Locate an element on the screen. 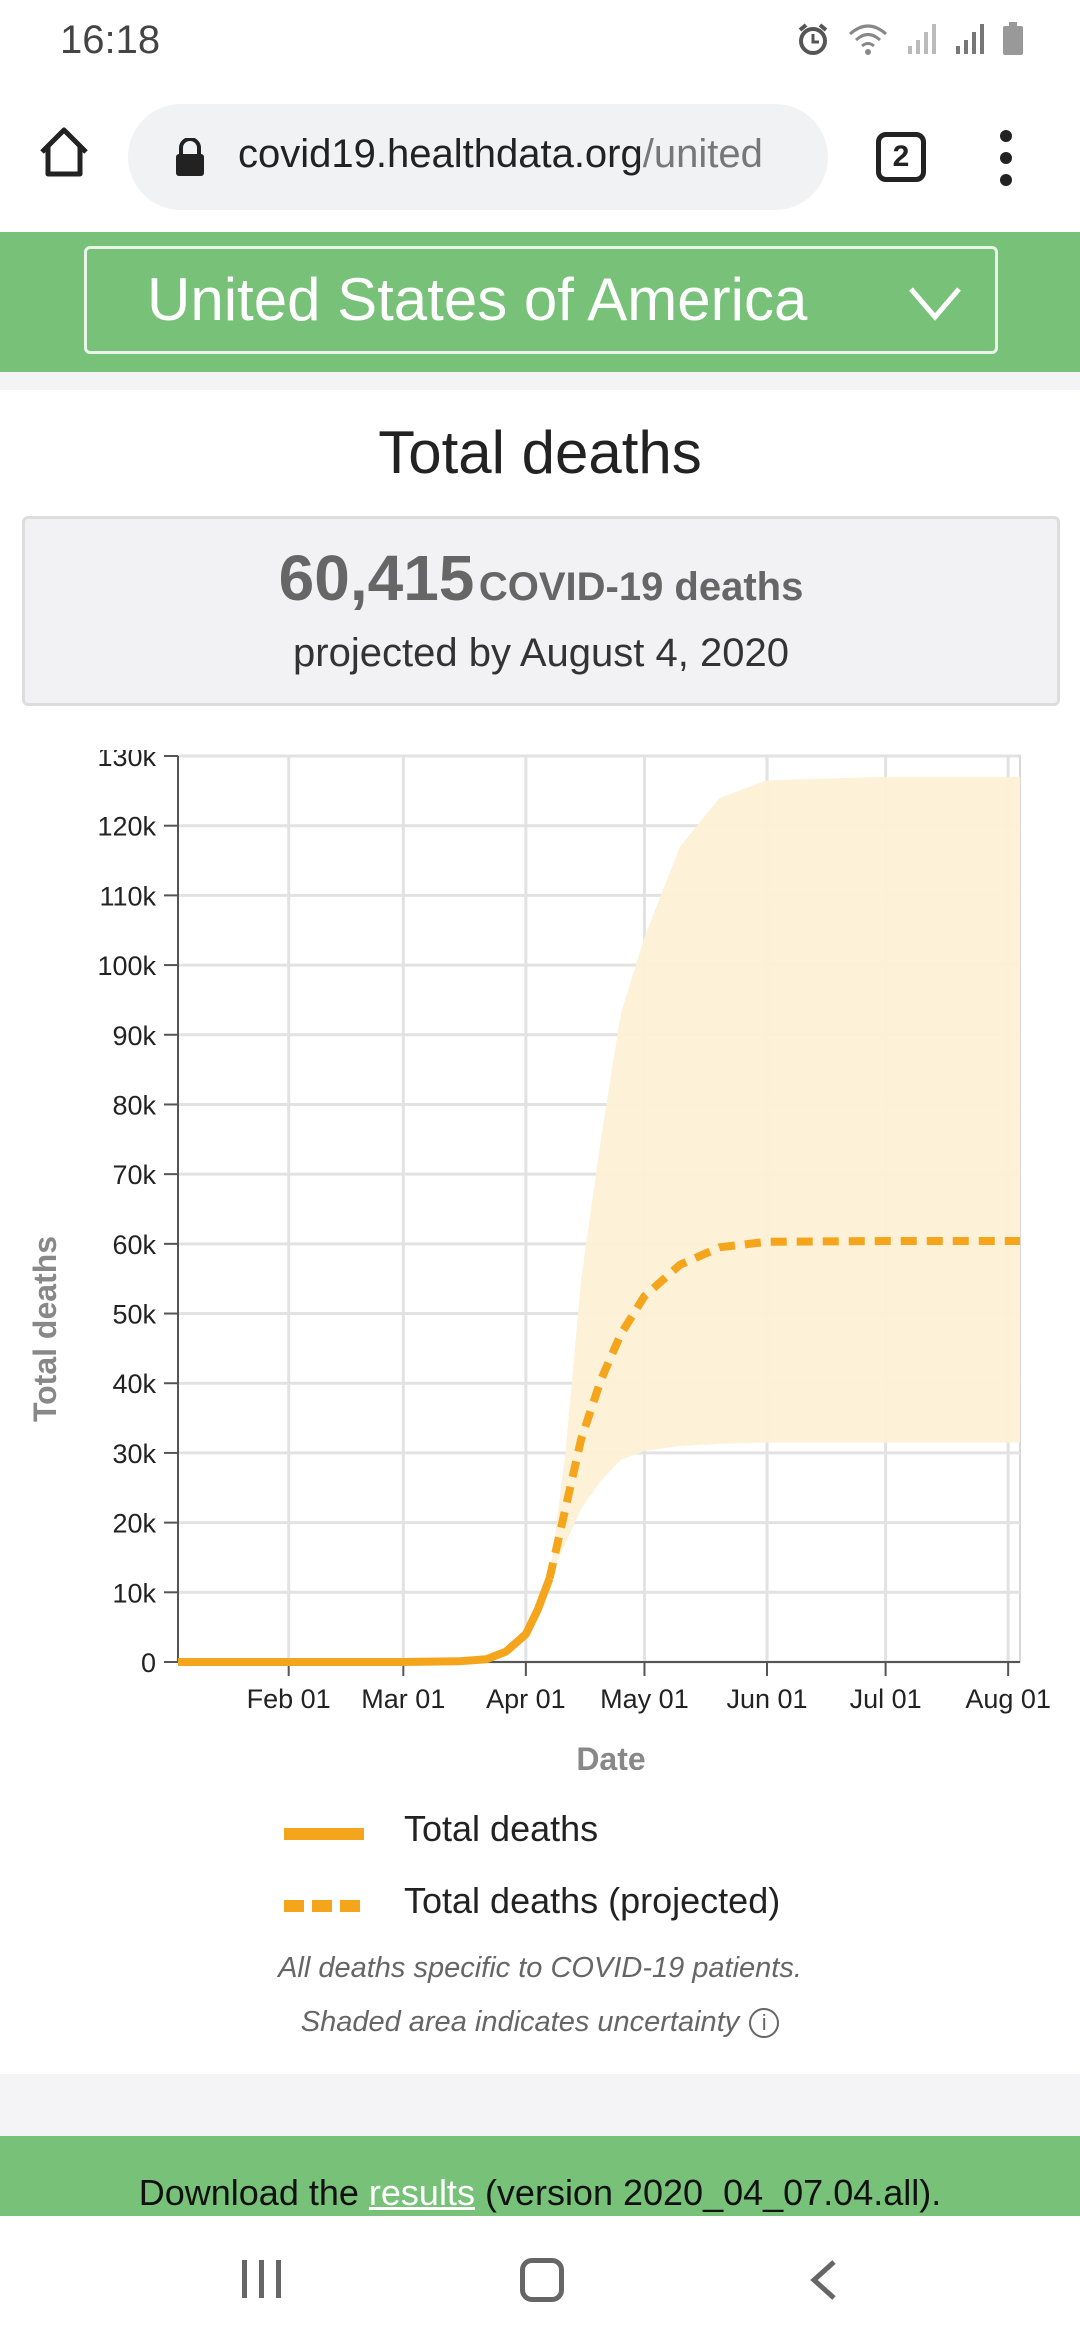 The height and width of the screenshot is (2340, 1080). nav-home-icon is located at coordinates (542, 2280).